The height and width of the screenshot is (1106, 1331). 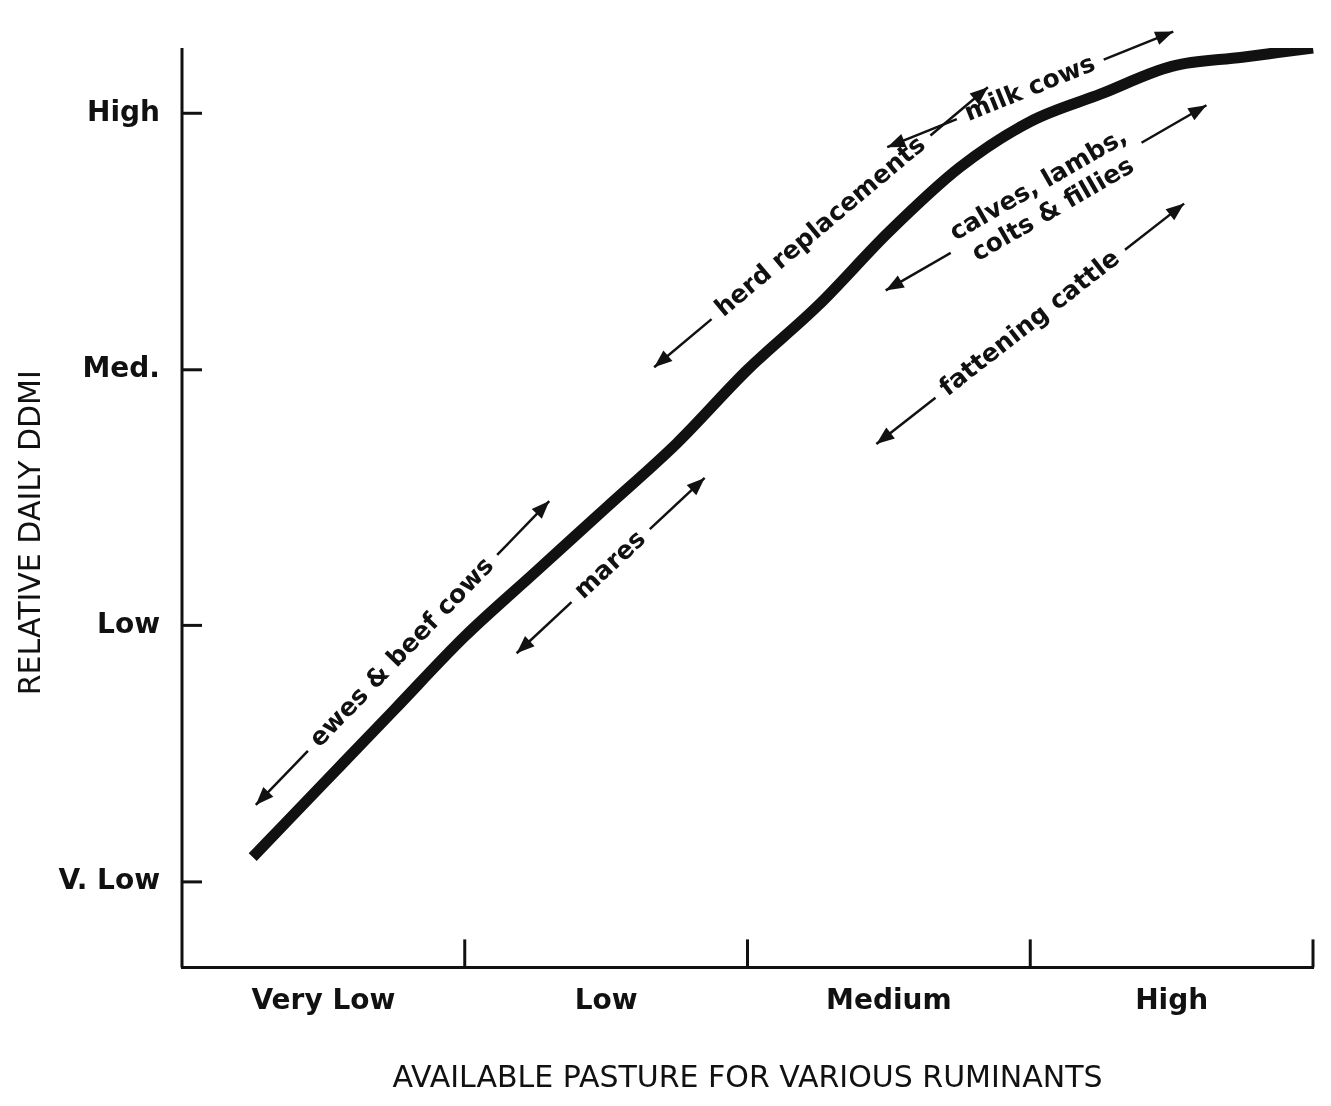 I want to click on annotation: milk cows, so click(x=1029, y=87).